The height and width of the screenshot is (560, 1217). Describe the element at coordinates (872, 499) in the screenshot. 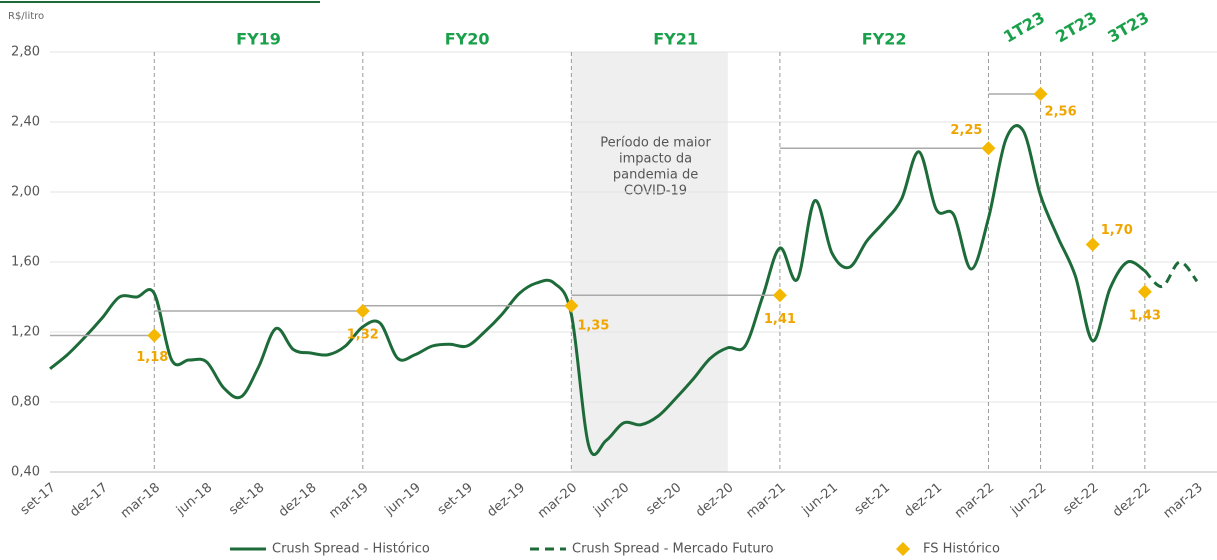

I see `x-tick-label: set-21` at that location.